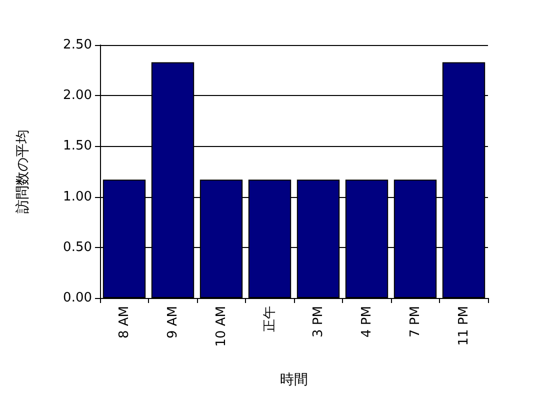 Image resolution: width=548 pixels, height=398 pixels. I want to click on x-tick-label: 9 AM, so click(172, 322).